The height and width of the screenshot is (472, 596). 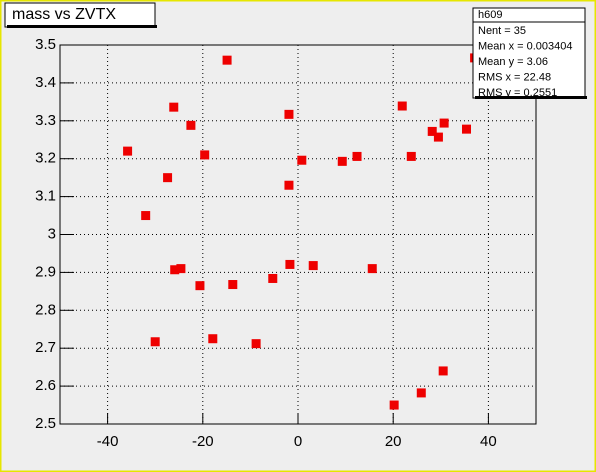 I want to click on x-tick-label: 40, so click(x=488, y=441).